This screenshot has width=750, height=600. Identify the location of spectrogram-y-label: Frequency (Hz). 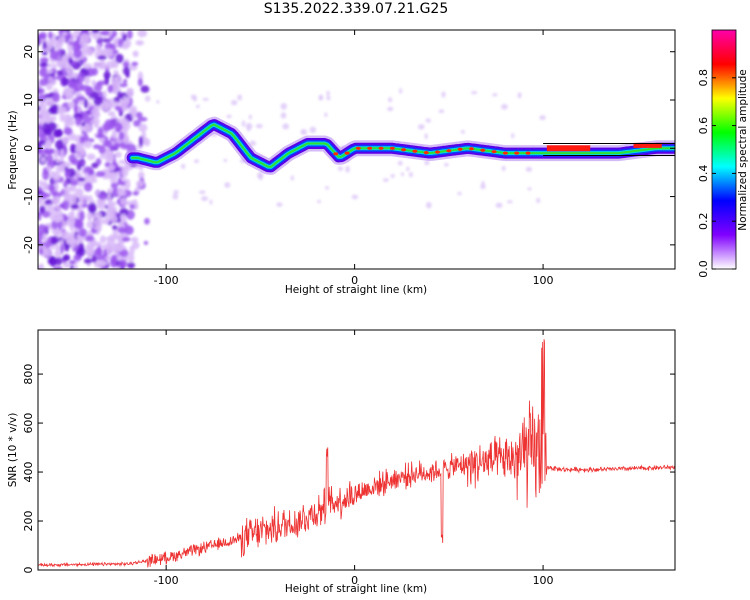
(13, 149).